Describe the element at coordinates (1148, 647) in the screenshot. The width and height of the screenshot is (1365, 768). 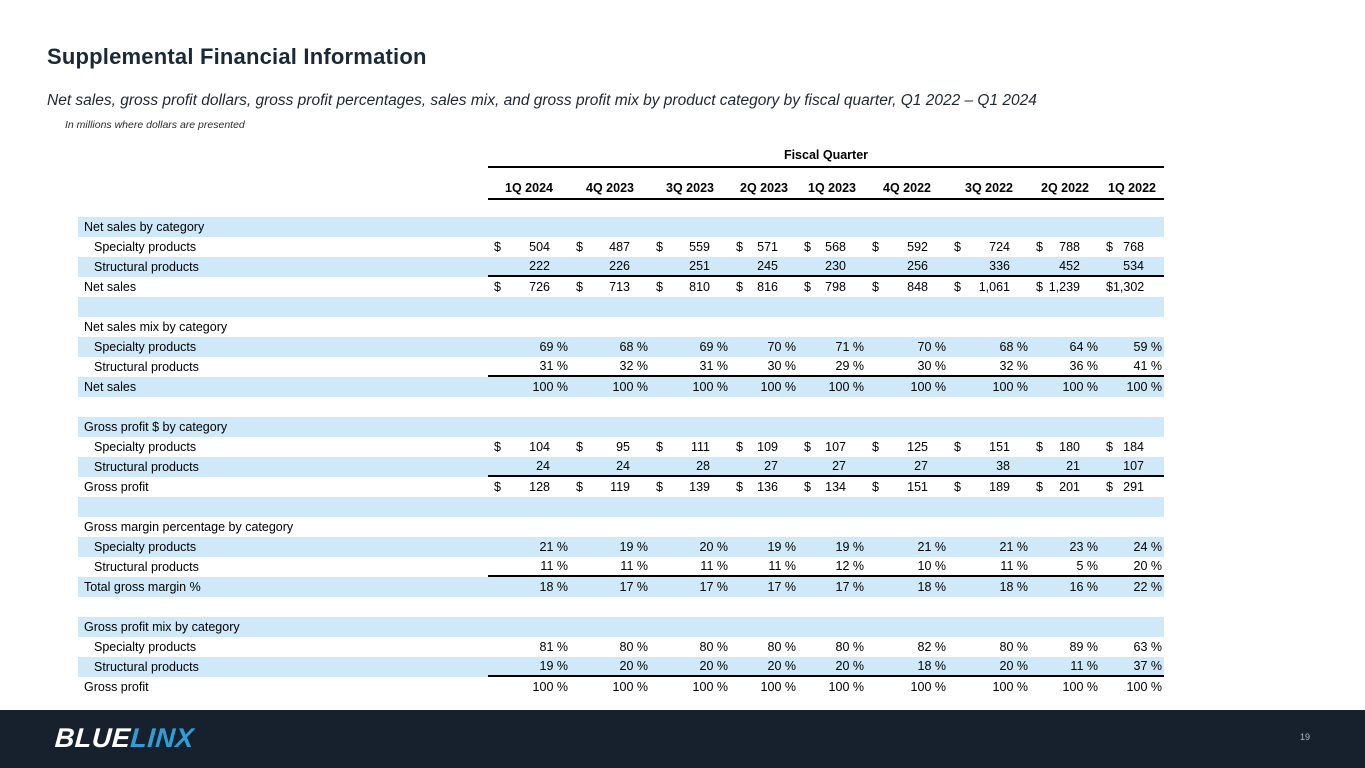
I see `table-cell: 63 %` at that location.